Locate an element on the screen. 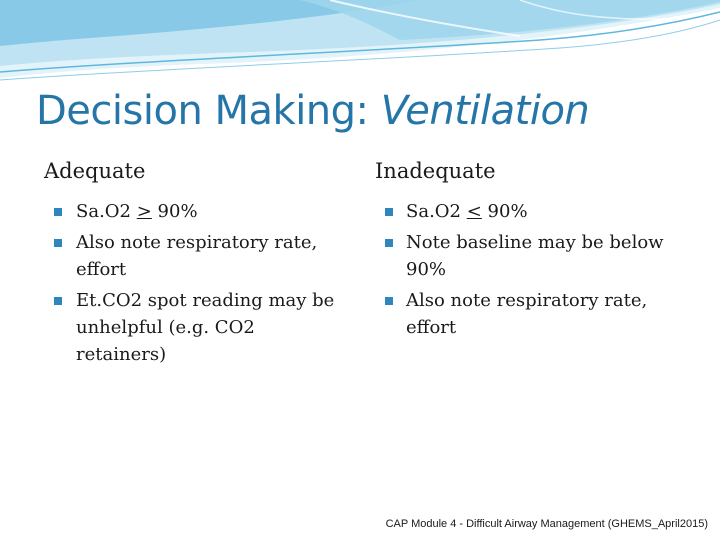  list-item: Note baseline may be below 90% is located at coordinates (524, 256).